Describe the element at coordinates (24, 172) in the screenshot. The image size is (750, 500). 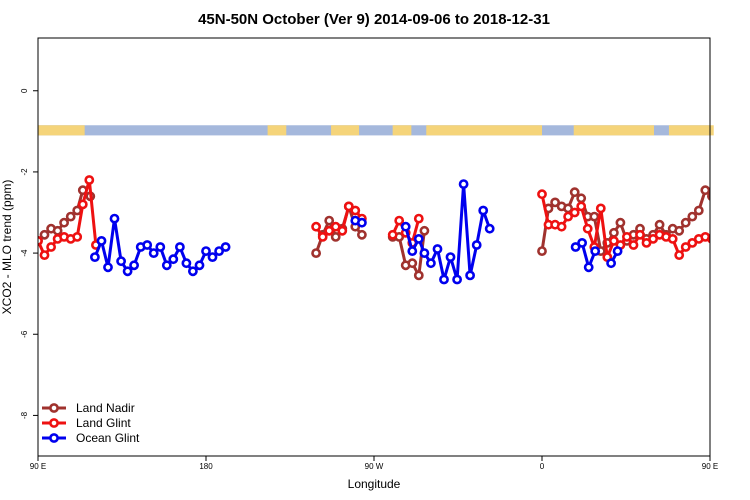
I see `y-tick-label-1: -2` at that location.